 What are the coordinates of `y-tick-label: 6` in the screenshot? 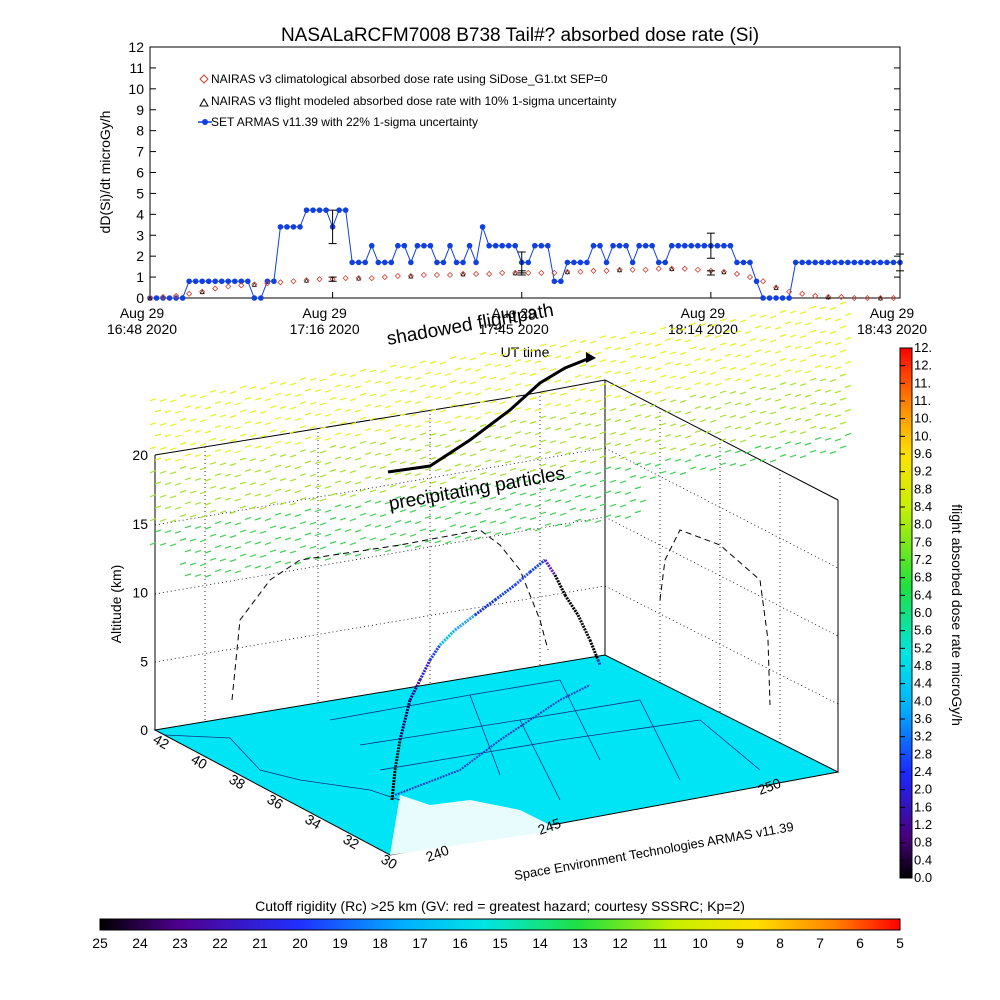 It's located at (140, 173).